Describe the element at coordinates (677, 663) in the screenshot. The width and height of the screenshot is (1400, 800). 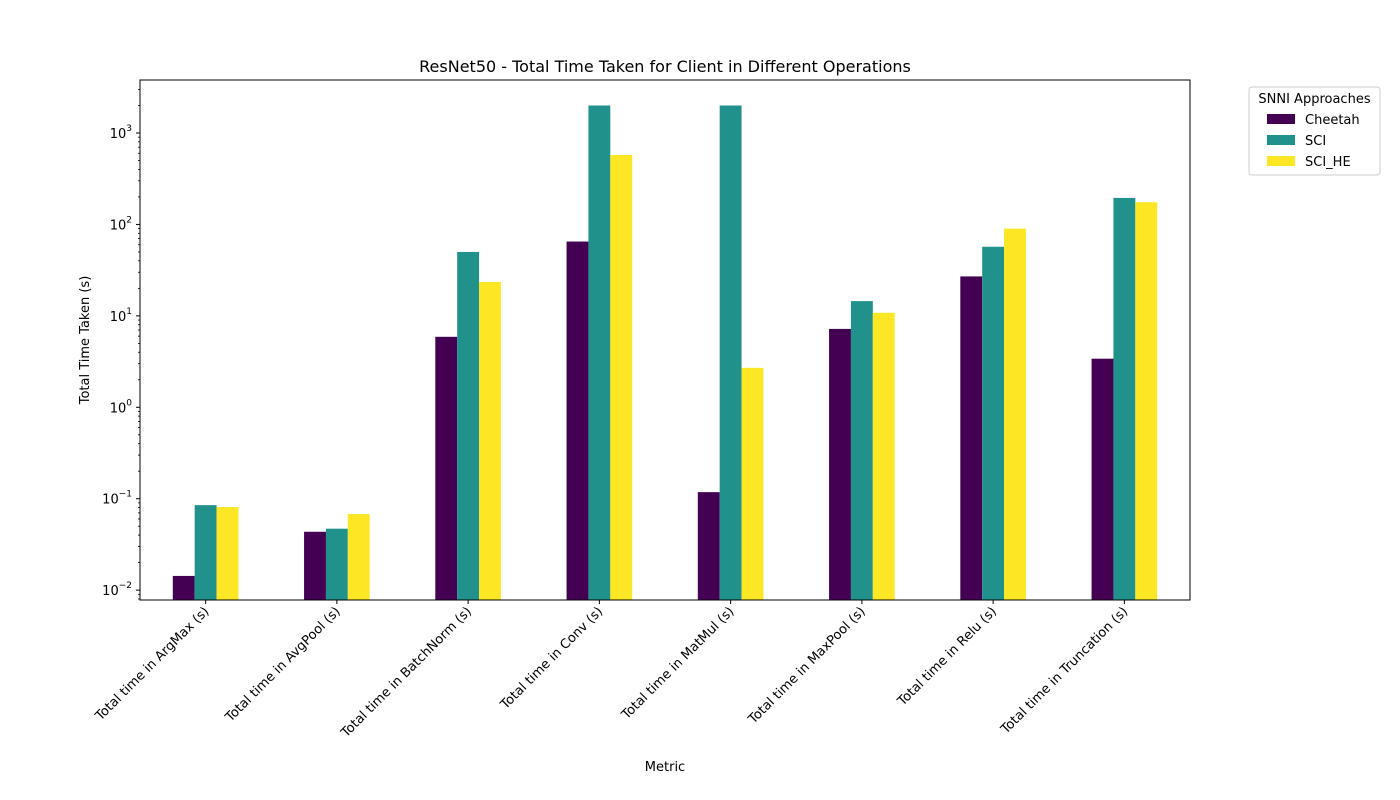
I see `x-tick-label: Total time in MatMul (s)` at that location.